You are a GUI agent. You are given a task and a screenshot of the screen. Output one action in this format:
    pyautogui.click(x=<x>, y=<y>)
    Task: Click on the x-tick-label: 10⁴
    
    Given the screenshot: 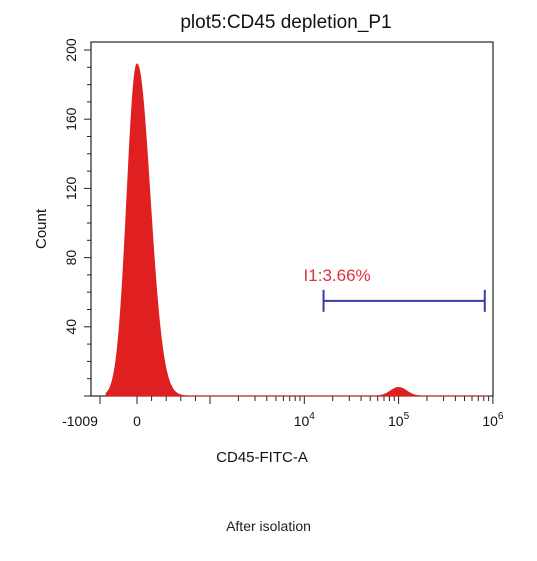 What is the action you would take?
    pyautogui.click(x=305, y=420)
    